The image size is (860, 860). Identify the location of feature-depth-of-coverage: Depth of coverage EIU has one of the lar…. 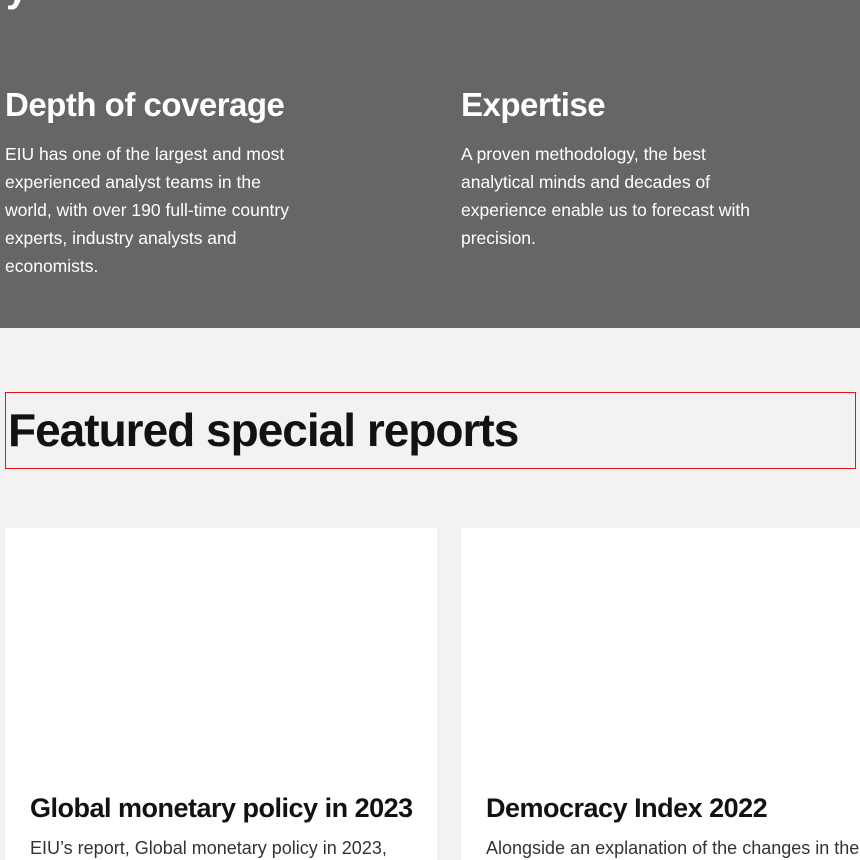
(185, 182).